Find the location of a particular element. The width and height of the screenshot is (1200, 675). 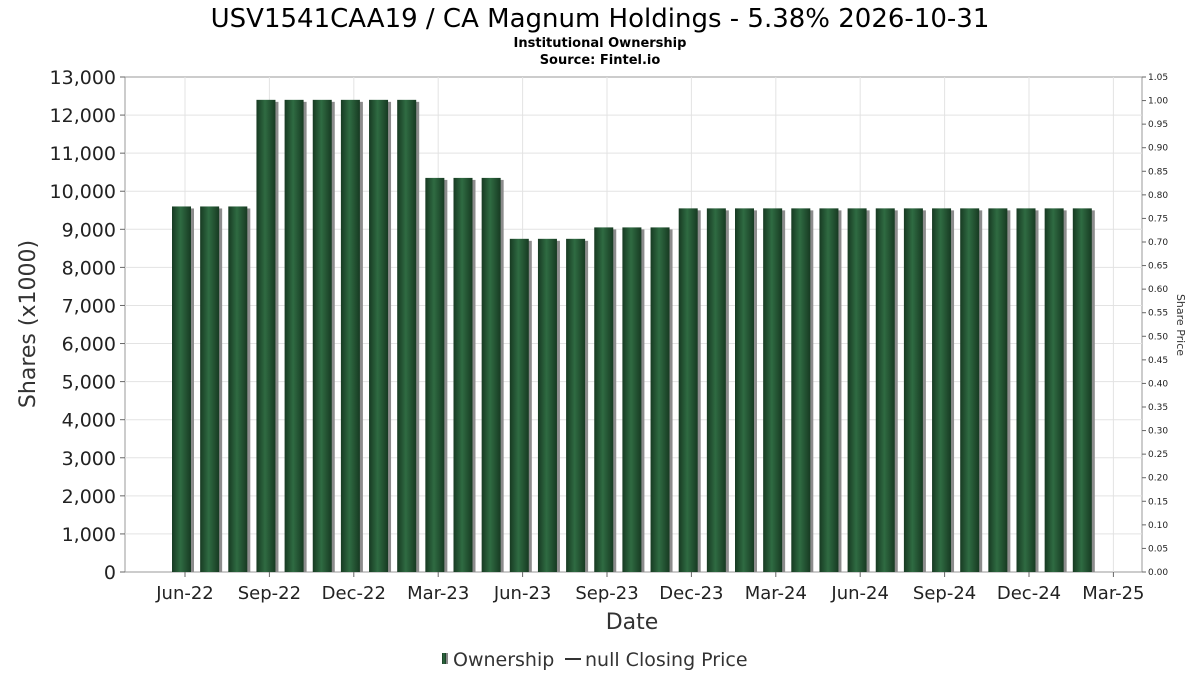

legend-ownership-swatch is located at coordinates (444, 658).